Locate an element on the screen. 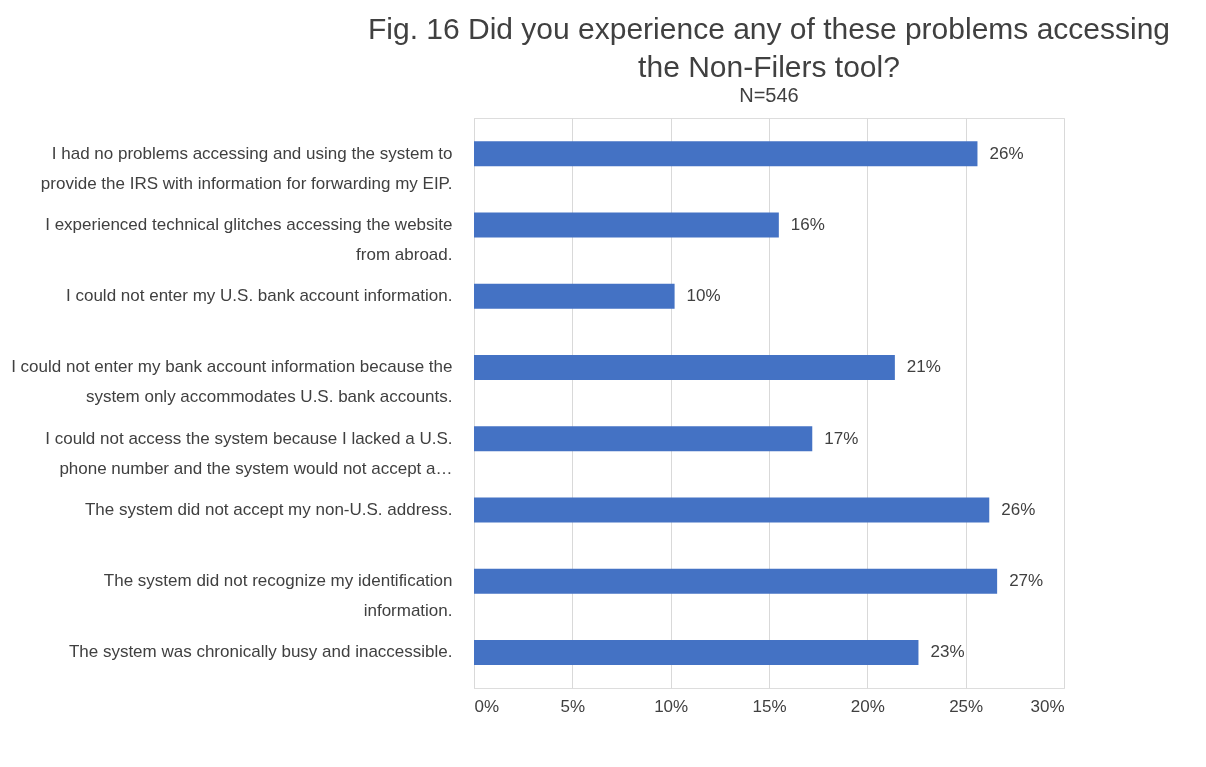 The height and width of the screenshot is (767, 1206). chart-title: Fig. 16 Did you experience any of these problems accessing the Non-Filers tool? is located at coordinates (769, 47).